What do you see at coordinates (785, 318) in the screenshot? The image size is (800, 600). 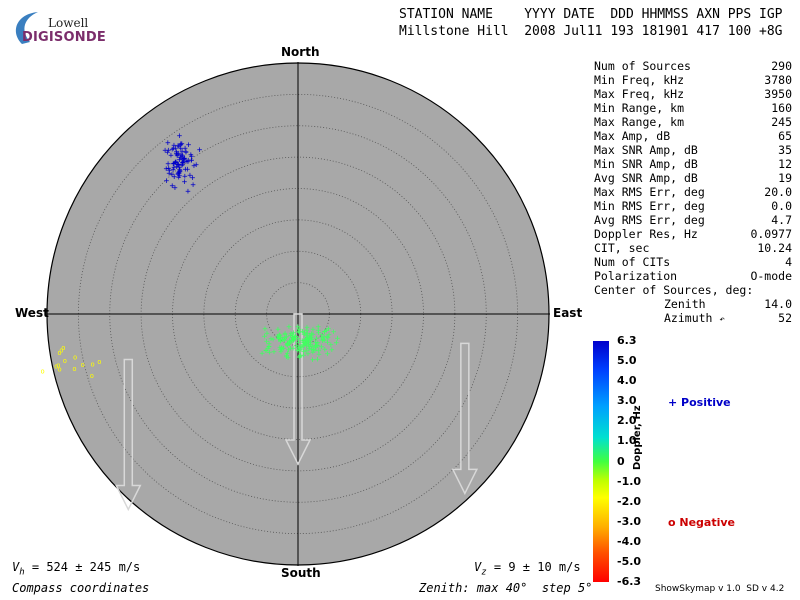 I see `center-azimuth-value: 52` at bounding box center [785, 318].